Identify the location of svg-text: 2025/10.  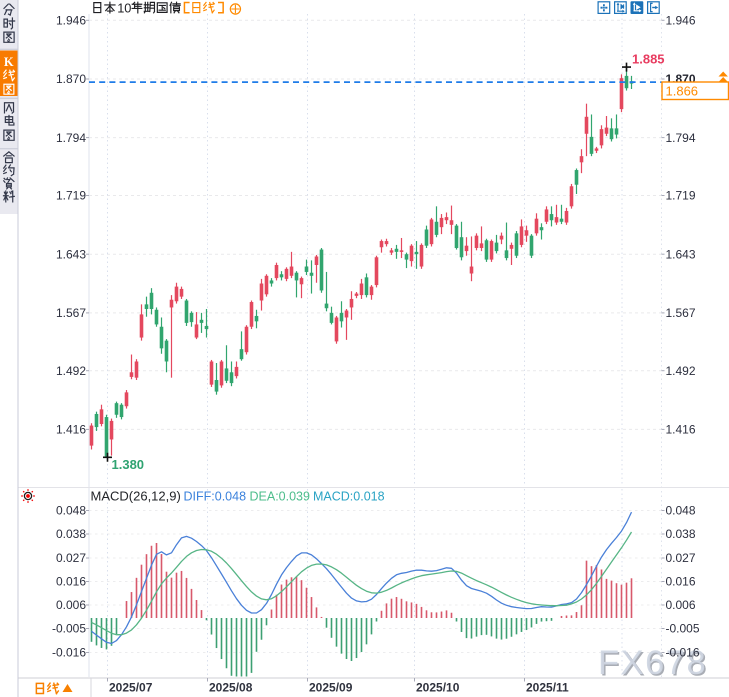
(438, 688).